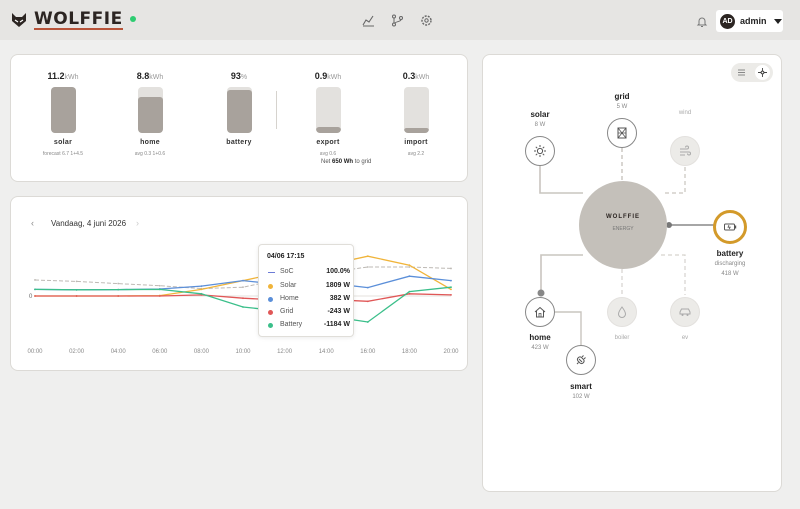 The width and height of the screenshot is (800, 509). Describe the element at coordinates (32, 223) in the screenshot. I see `chevron-left-icon: ‹` at that location.